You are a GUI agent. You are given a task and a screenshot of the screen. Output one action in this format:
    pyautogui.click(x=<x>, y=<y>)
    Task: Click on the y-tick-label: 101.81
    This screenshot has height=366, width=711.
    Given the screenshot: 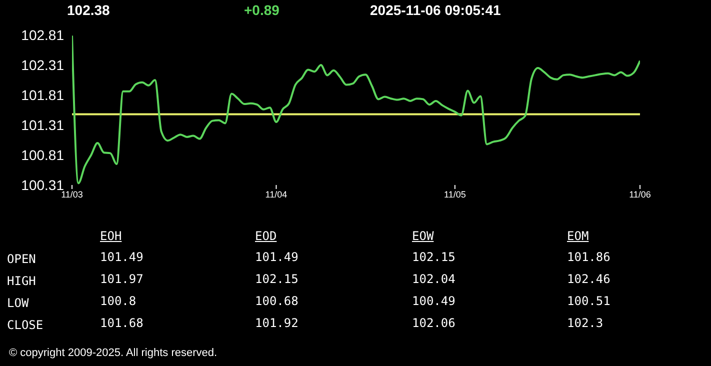 What is the action you would take?
    pyautogui.click(x=42, y=94)
    